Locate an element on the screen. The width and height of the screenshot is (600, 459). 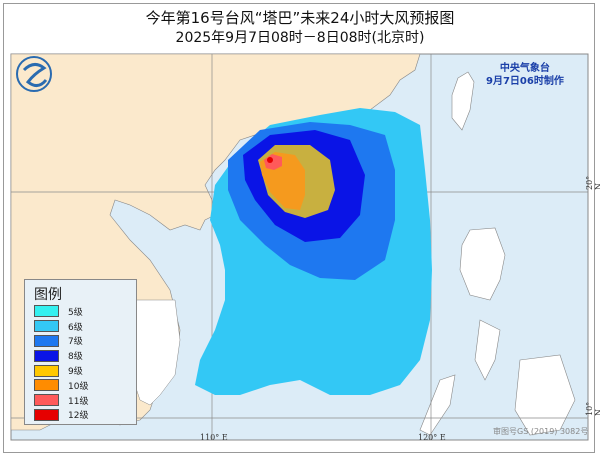
legend-label: 6级 is located at coordinates (75, 327).